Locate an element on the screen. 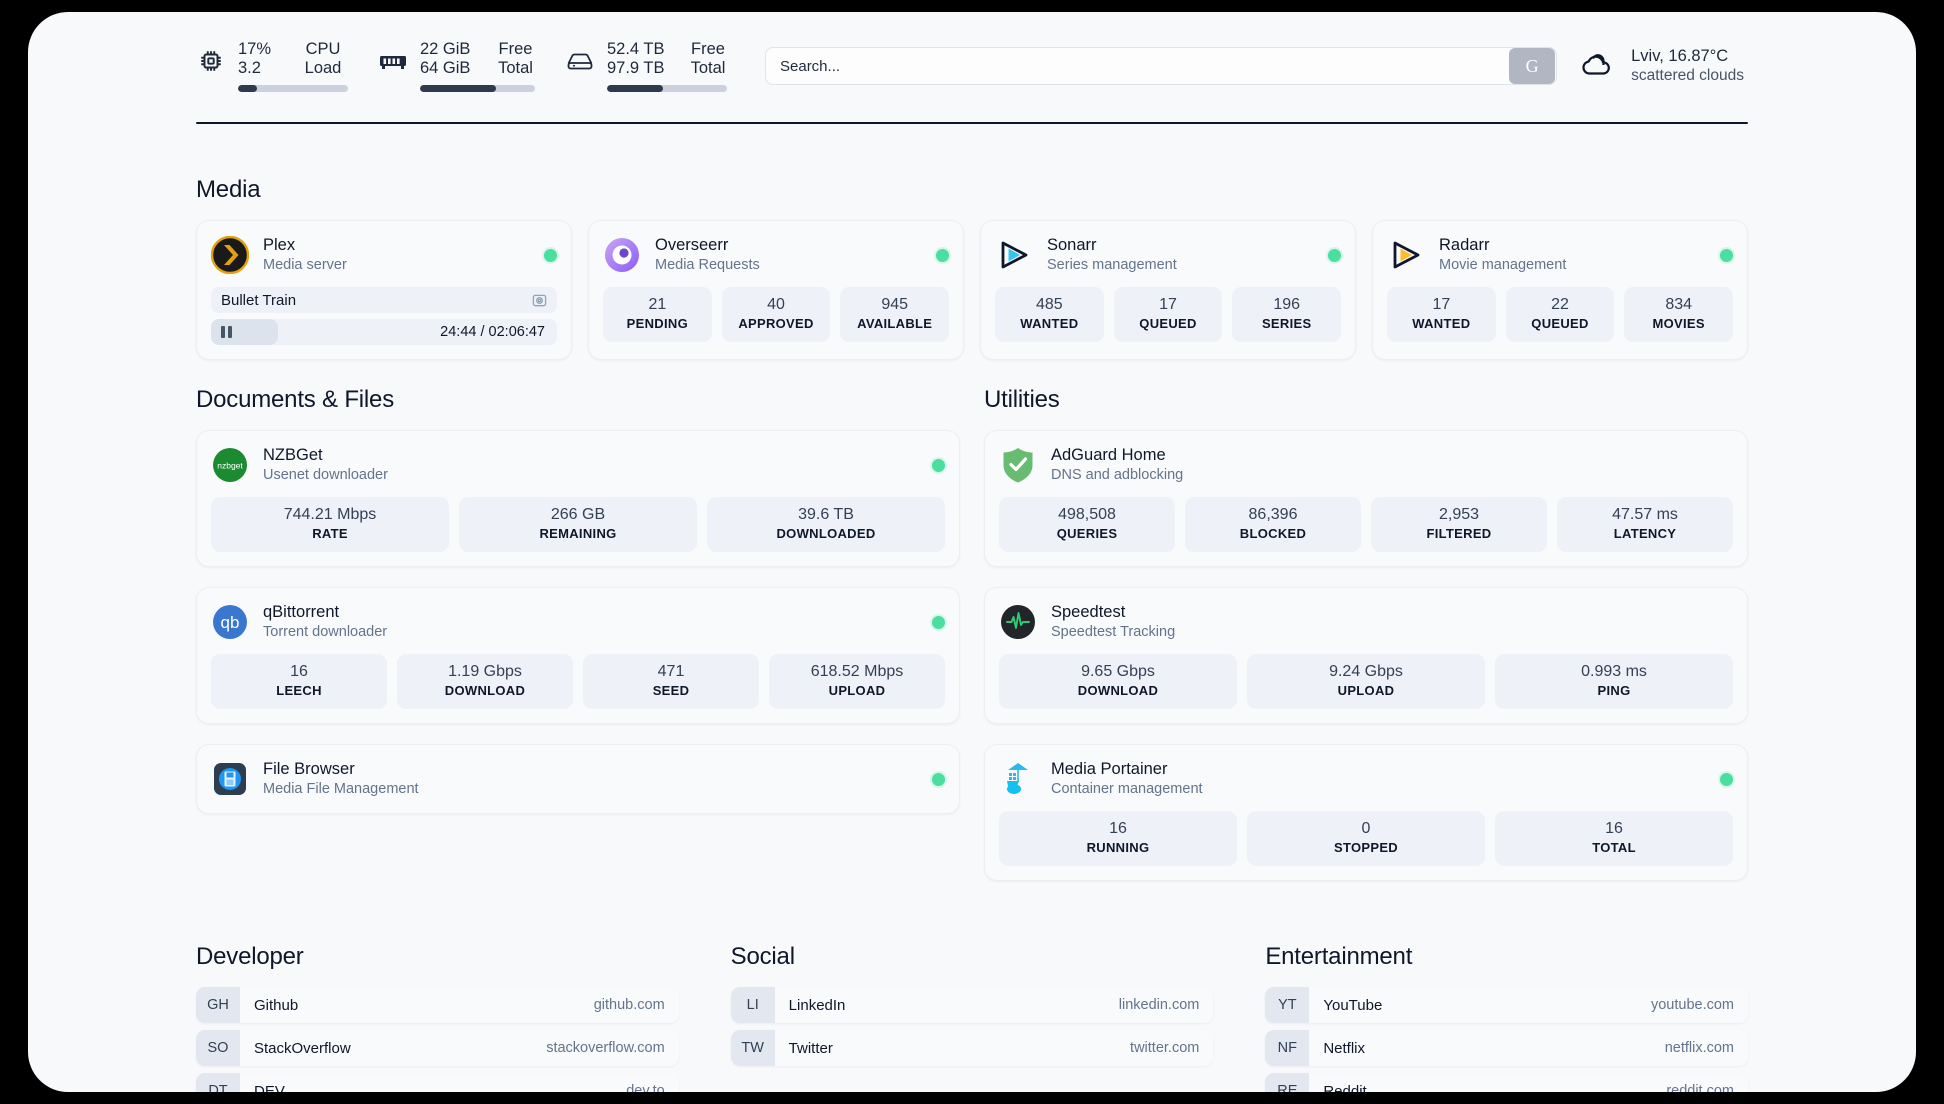 This screenshot has height=1104, width=1944. bookmark-item-dev: DT DEV dev.to is located at coordinates (437, 1082).